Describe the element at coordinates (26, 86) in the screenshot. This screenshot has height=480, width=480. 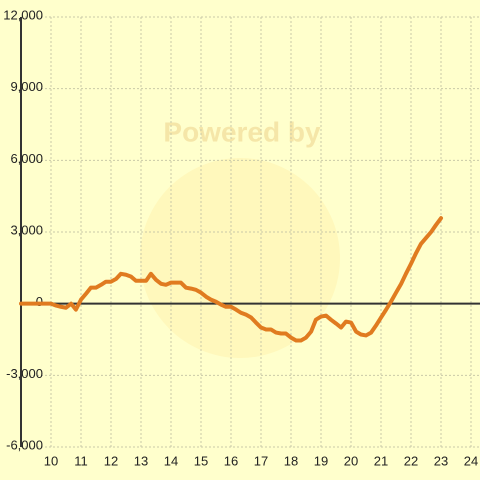
I see `y-tick-label: 9,000` at that location.